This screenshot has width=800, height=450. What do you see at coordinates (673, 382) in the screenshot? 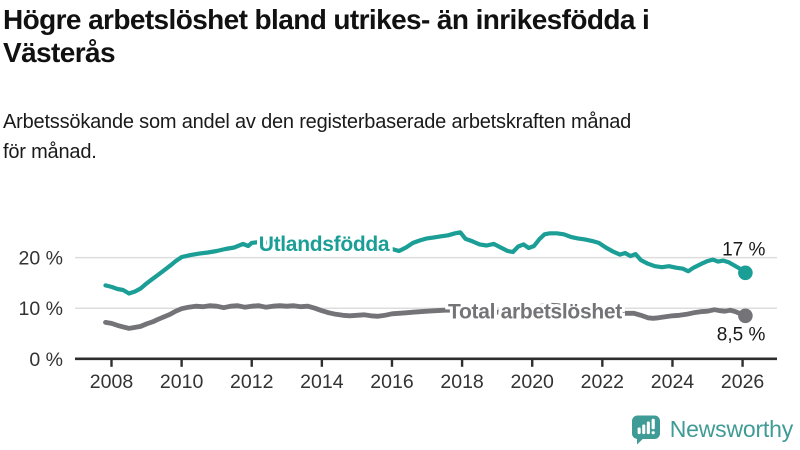
I see `x-tick-label-2024: 2024` at bounding box center [673, 382].